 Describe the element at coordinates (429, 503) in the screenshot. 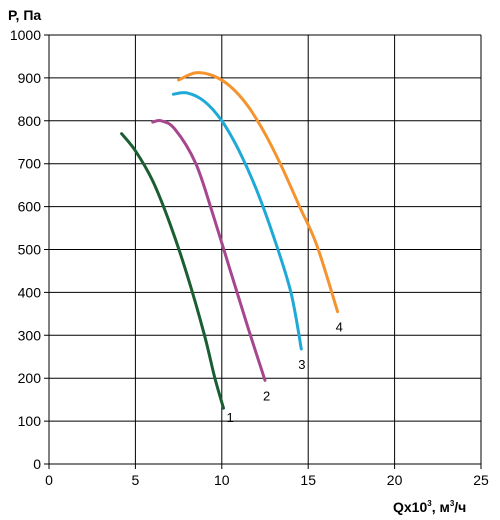

I see `x-axis-title-exp: 3` at that location.